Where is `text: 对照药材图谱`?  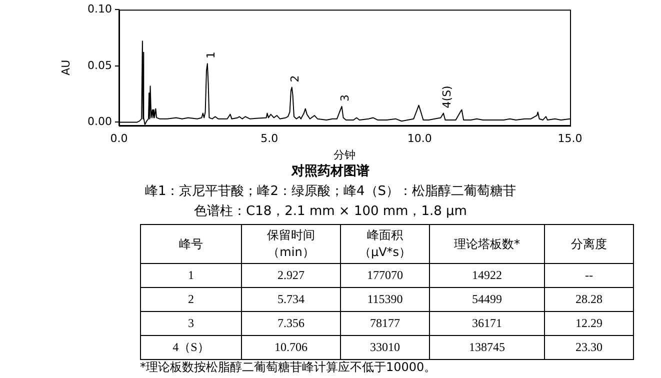 text: 对照药材图谱 is located at coordinates (330, 171).